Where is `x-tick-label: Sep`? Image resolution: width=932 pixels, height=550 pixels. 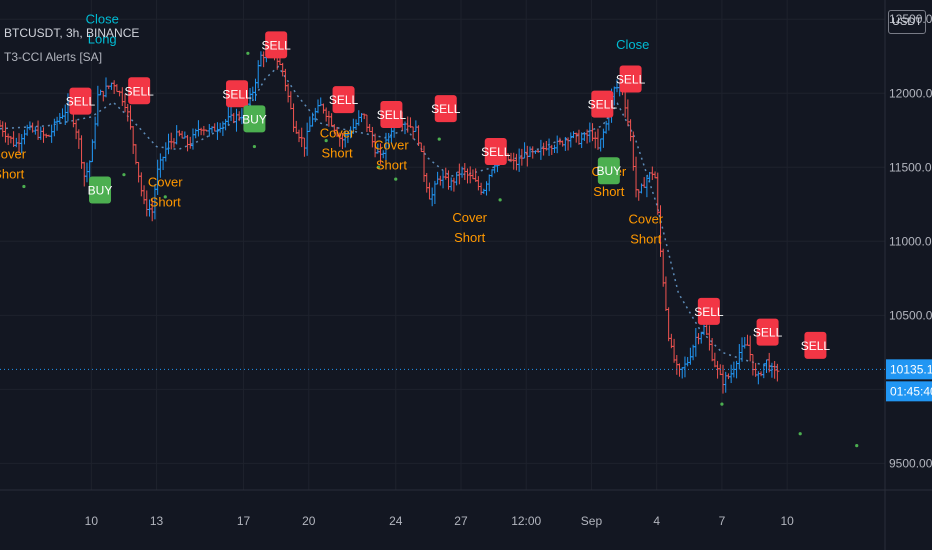 x-tick-label: Sep is located at coordinates (592, 521).